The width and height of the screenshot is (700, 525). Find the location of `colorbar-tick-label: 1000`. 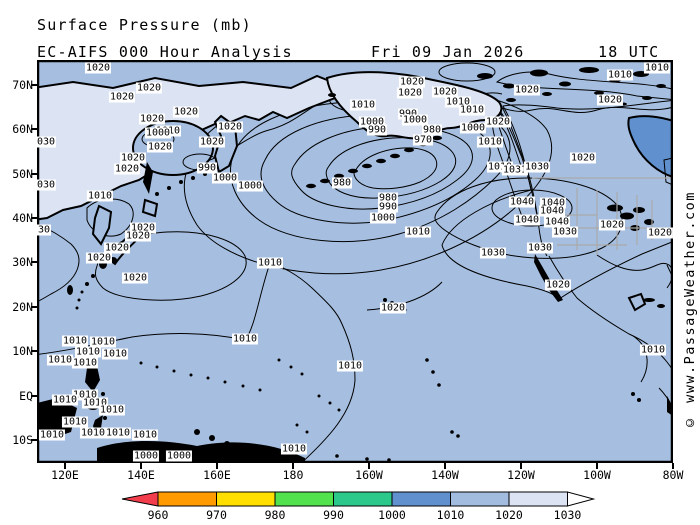

colorbar-tick-label: 1000 is located at coordinates (392, 515).